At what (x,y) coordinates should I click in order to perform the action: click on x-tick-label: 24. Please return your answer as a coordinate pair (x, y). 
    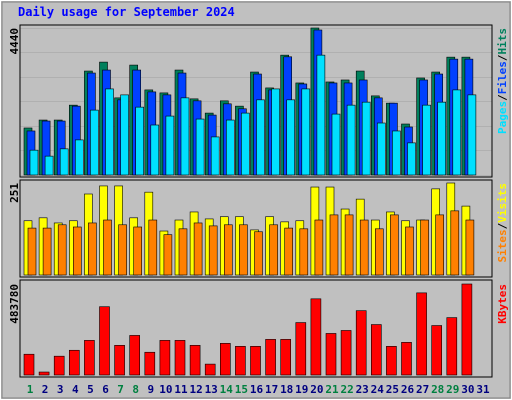
    Looking at the image, I should click on (378, 389).